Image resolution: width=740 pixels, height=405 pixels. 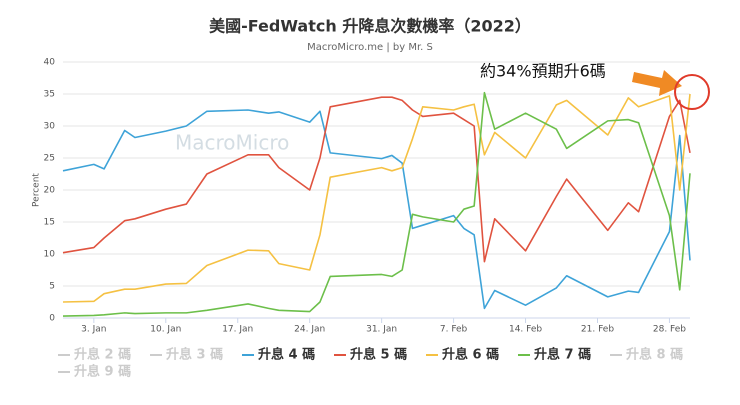 I want to click on legend-item: 升息 8 碼, so click(x=646, y=355).